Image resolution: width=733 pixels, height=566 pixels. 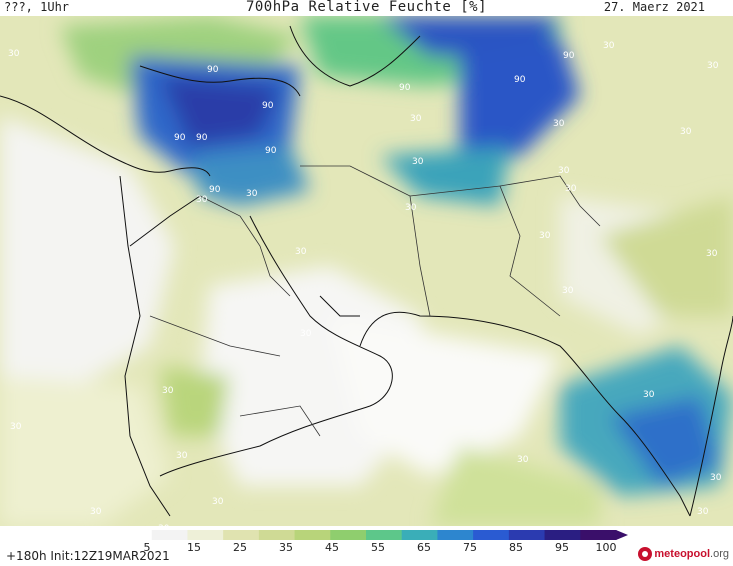 What do you see at coordinates (194, 547) in the screenshot?
I see `colorbar-tick: 15` at bounding box center [194, 547].